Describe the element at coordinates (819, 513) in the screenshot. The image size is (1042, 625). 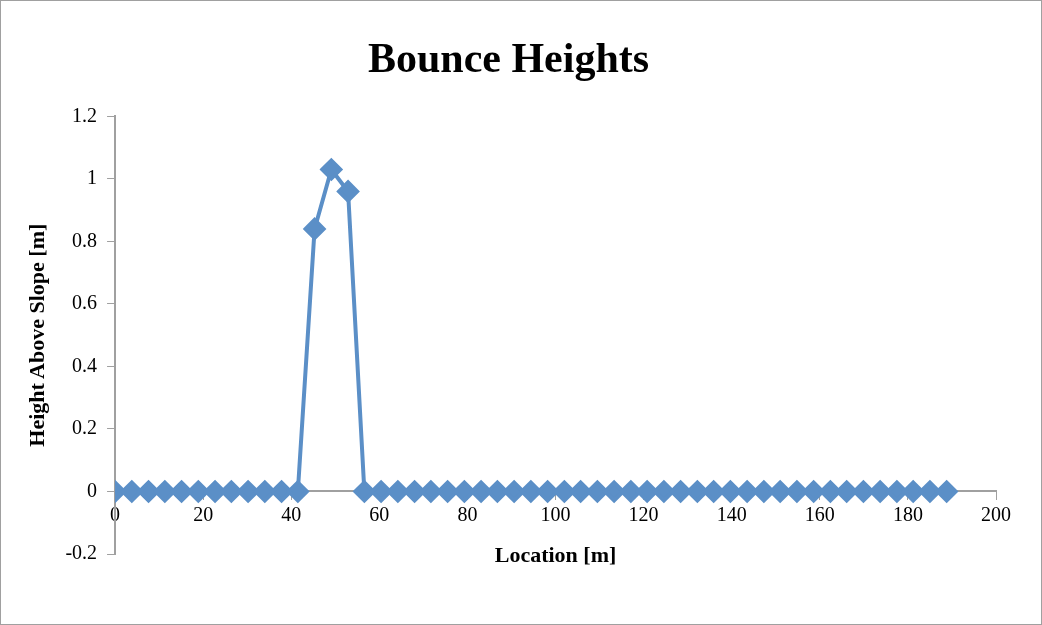
I see `x-tick-label: 160` at that location.